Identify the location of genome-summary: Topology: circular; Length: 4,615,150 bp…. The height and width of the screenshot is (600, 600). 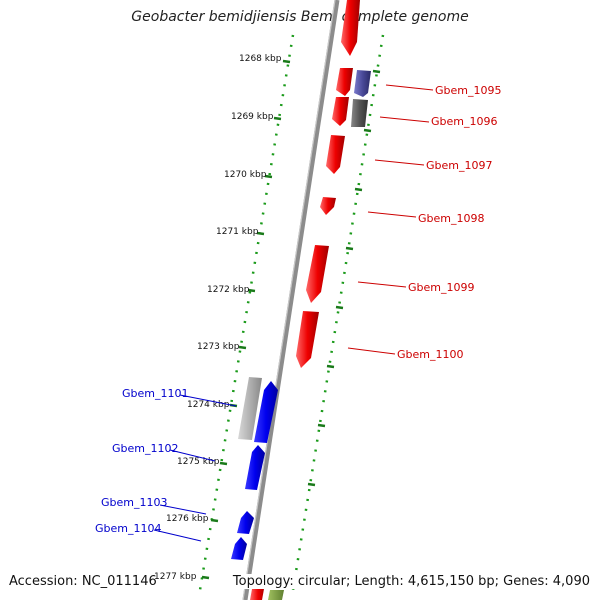
(410, 581).